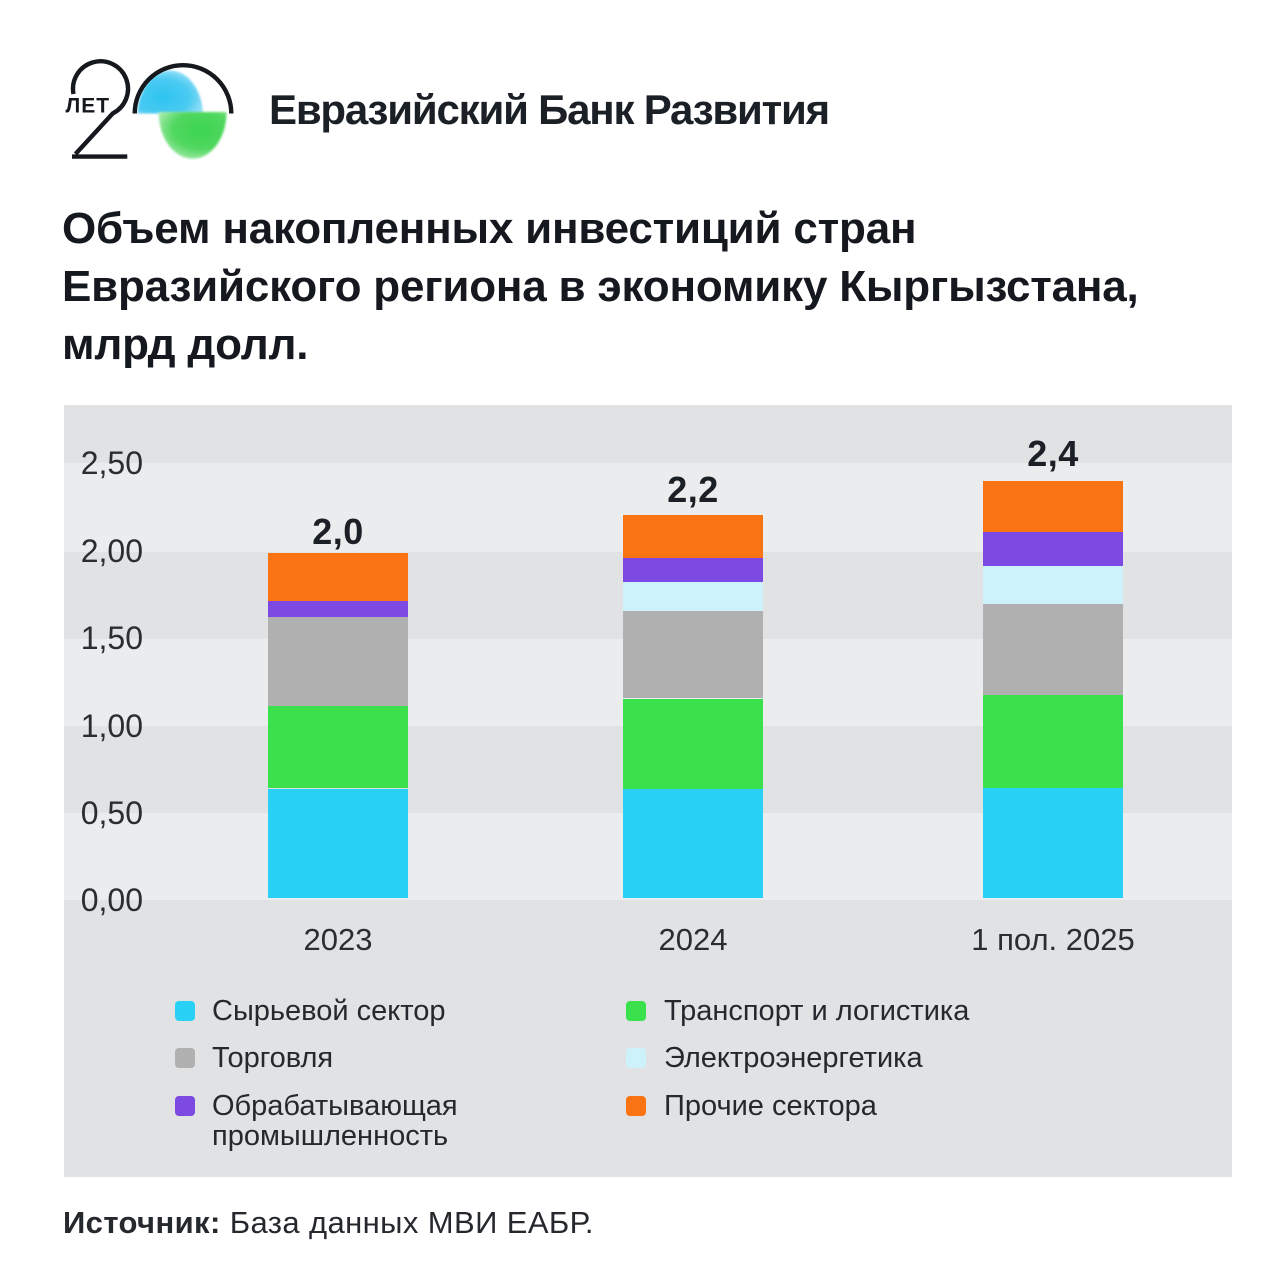  I want to click on svg-text: ЛЕТ, so click(88, 106).